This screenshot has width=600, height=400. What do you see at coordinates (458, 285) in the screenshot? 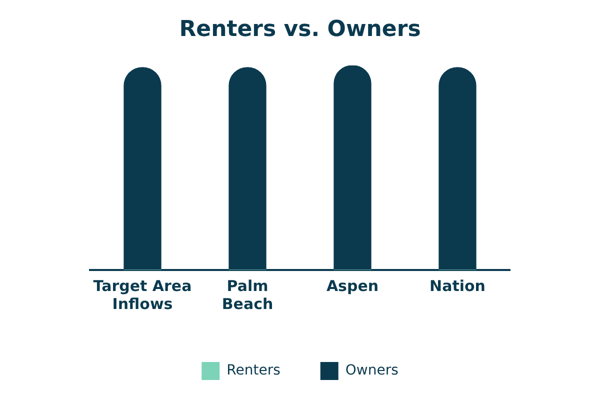
I see `x-tick-label: Nation` at bounding box center [458, 285].